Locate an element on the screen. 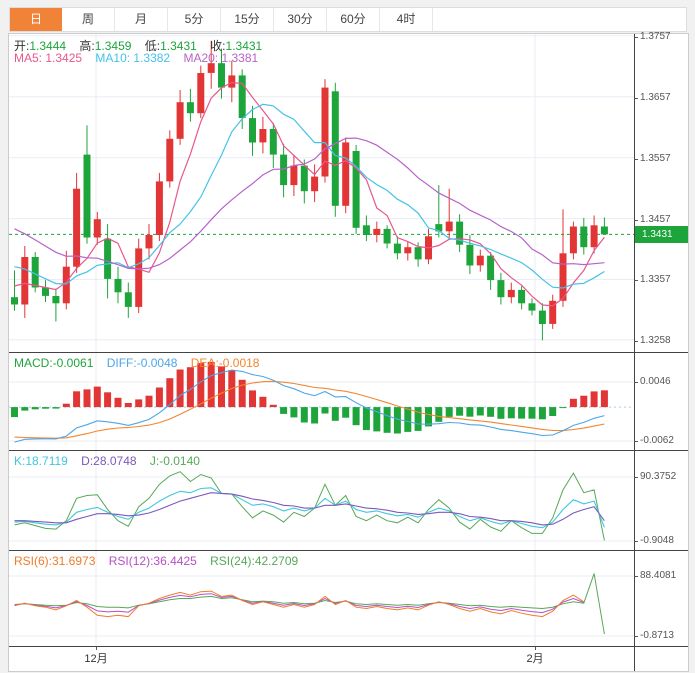  tab-60min: 60分 is located at coordinates (353, 19).